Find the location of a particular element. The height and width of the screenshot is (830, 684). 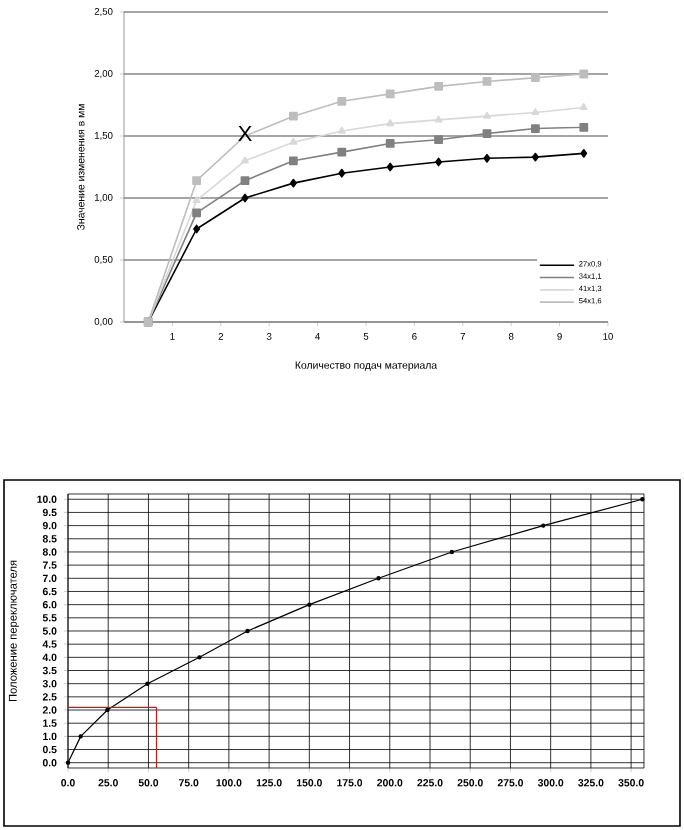

annotation: X is located at coordinates (245, 133).